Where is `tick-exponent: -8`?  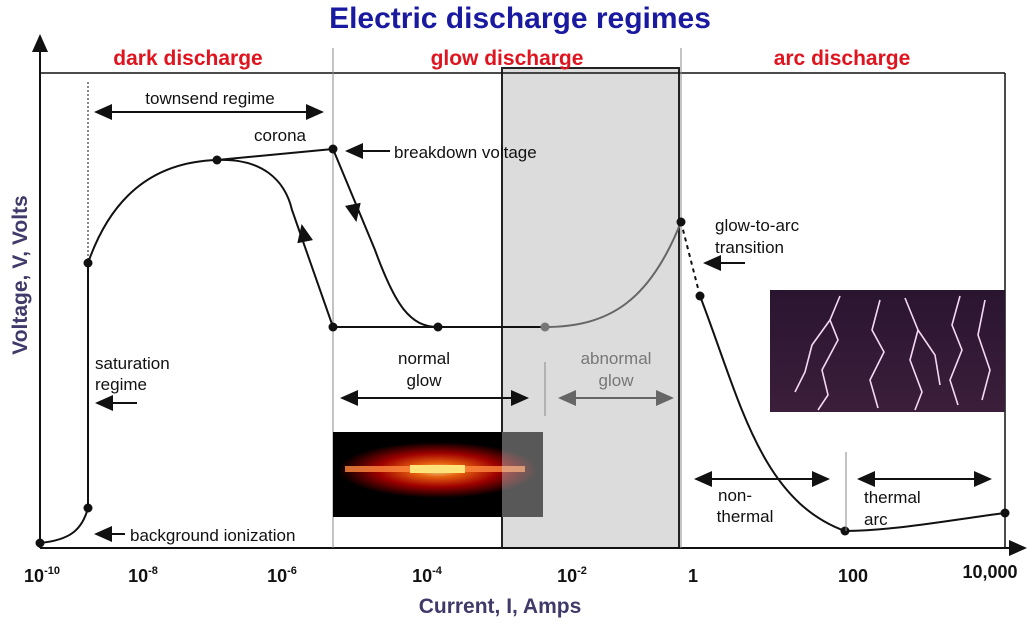 tick-exponent: -8 is located at coordinates (153, 571).